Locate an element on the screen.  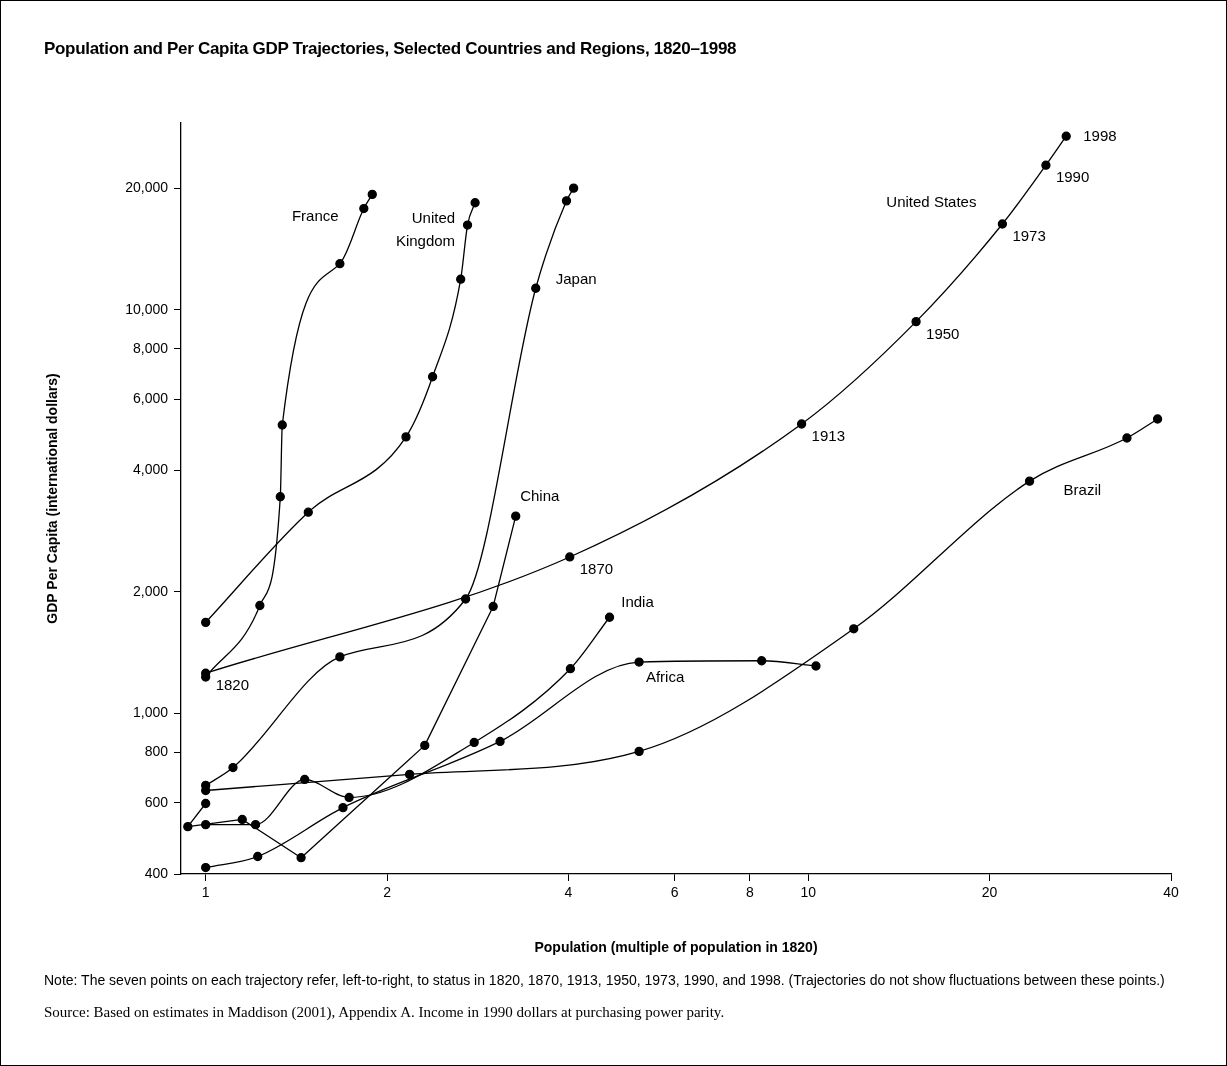
annotation: 1990 is located at coordinates (1072, 177).